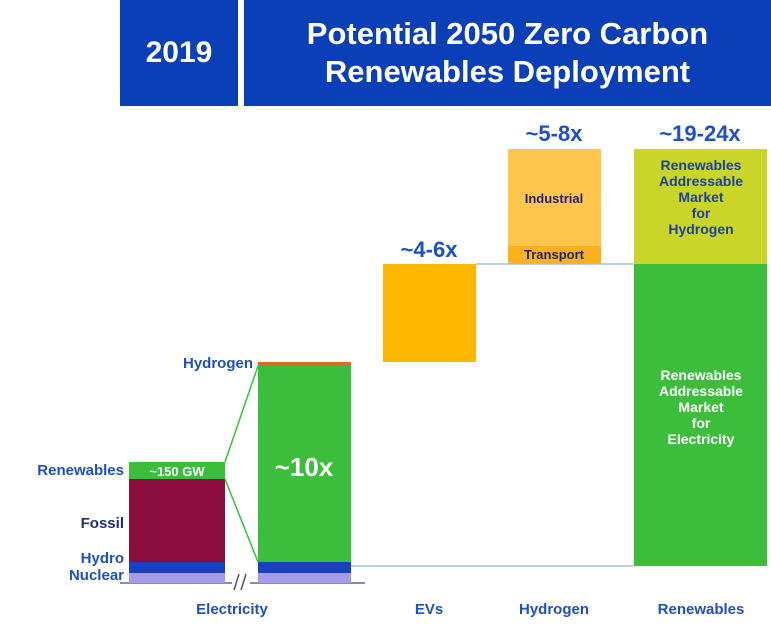 The height and width of the screenshot is (633, 771). I want to click on rh-line-4: for, so click(701, 213).